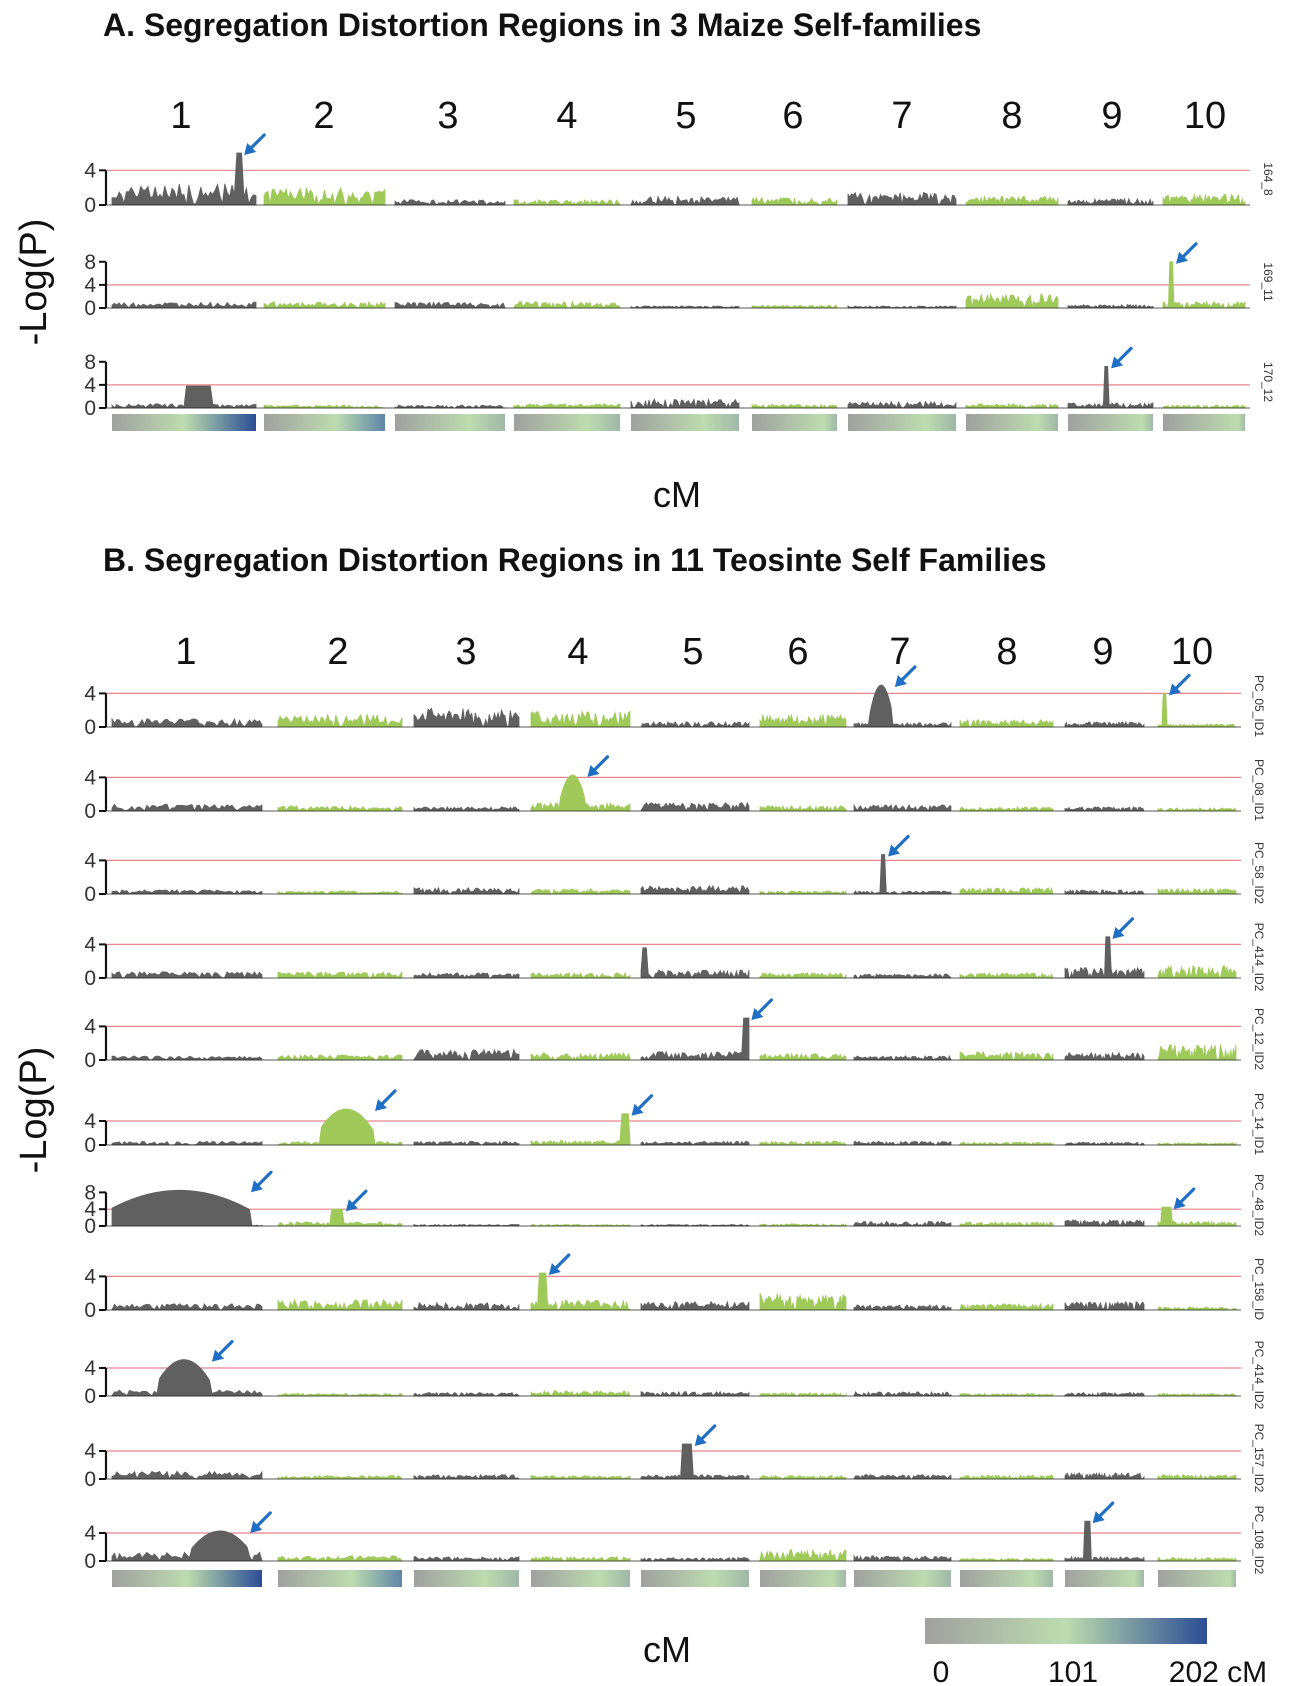  Describe the element at coordinates (1096, 1652) in the screenshot. I see `density-legend: 0 101 202 cM` at that location.